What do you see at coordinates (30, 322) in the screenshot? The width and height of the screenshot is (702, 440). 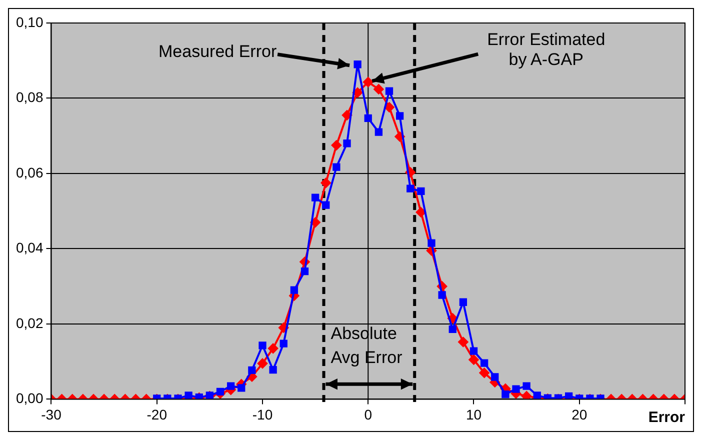 I see `y-tick-label: 0,02` at bounding box center [30, 322].